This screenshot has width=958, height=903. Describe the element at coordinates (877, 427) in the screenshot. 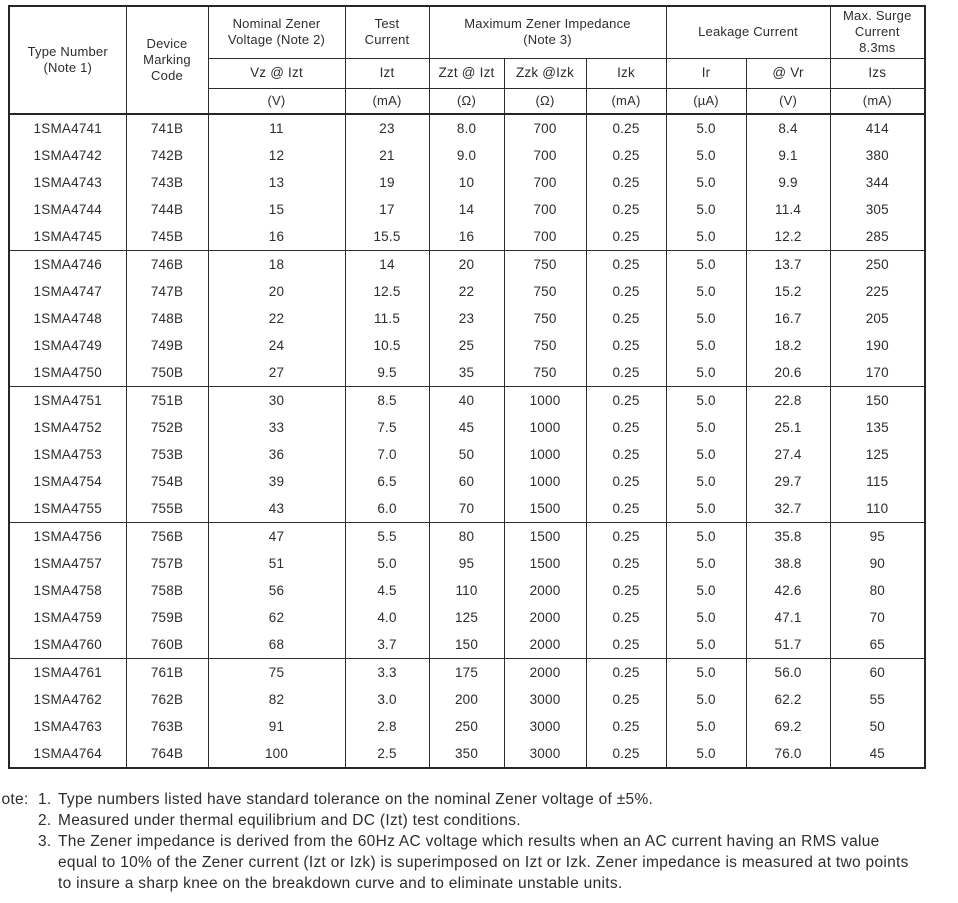

I see `table-cell: 135` at that location.